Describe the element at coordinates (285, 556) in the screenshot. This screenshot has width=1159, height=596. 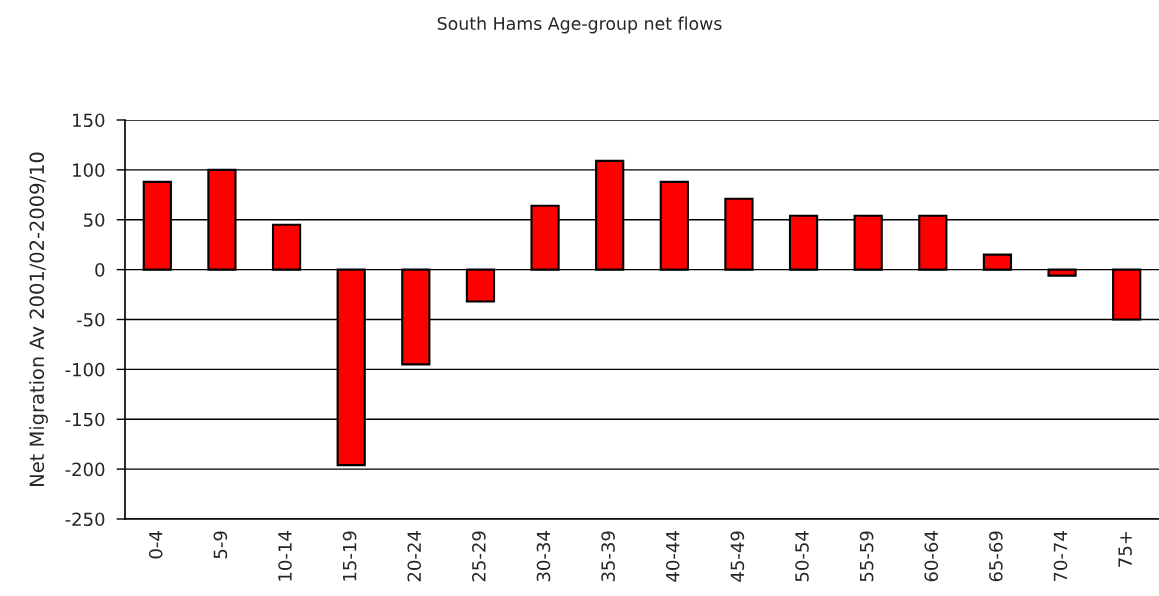
I see `x-tick-label: 10-14` at that location.